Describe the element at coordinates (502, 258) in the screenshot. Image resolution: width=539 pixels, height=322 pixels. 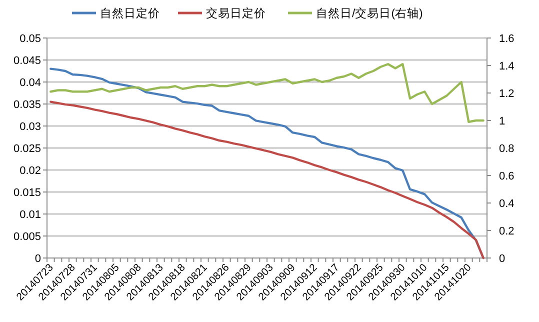
I see `y2-tick-label: 0` at that location.